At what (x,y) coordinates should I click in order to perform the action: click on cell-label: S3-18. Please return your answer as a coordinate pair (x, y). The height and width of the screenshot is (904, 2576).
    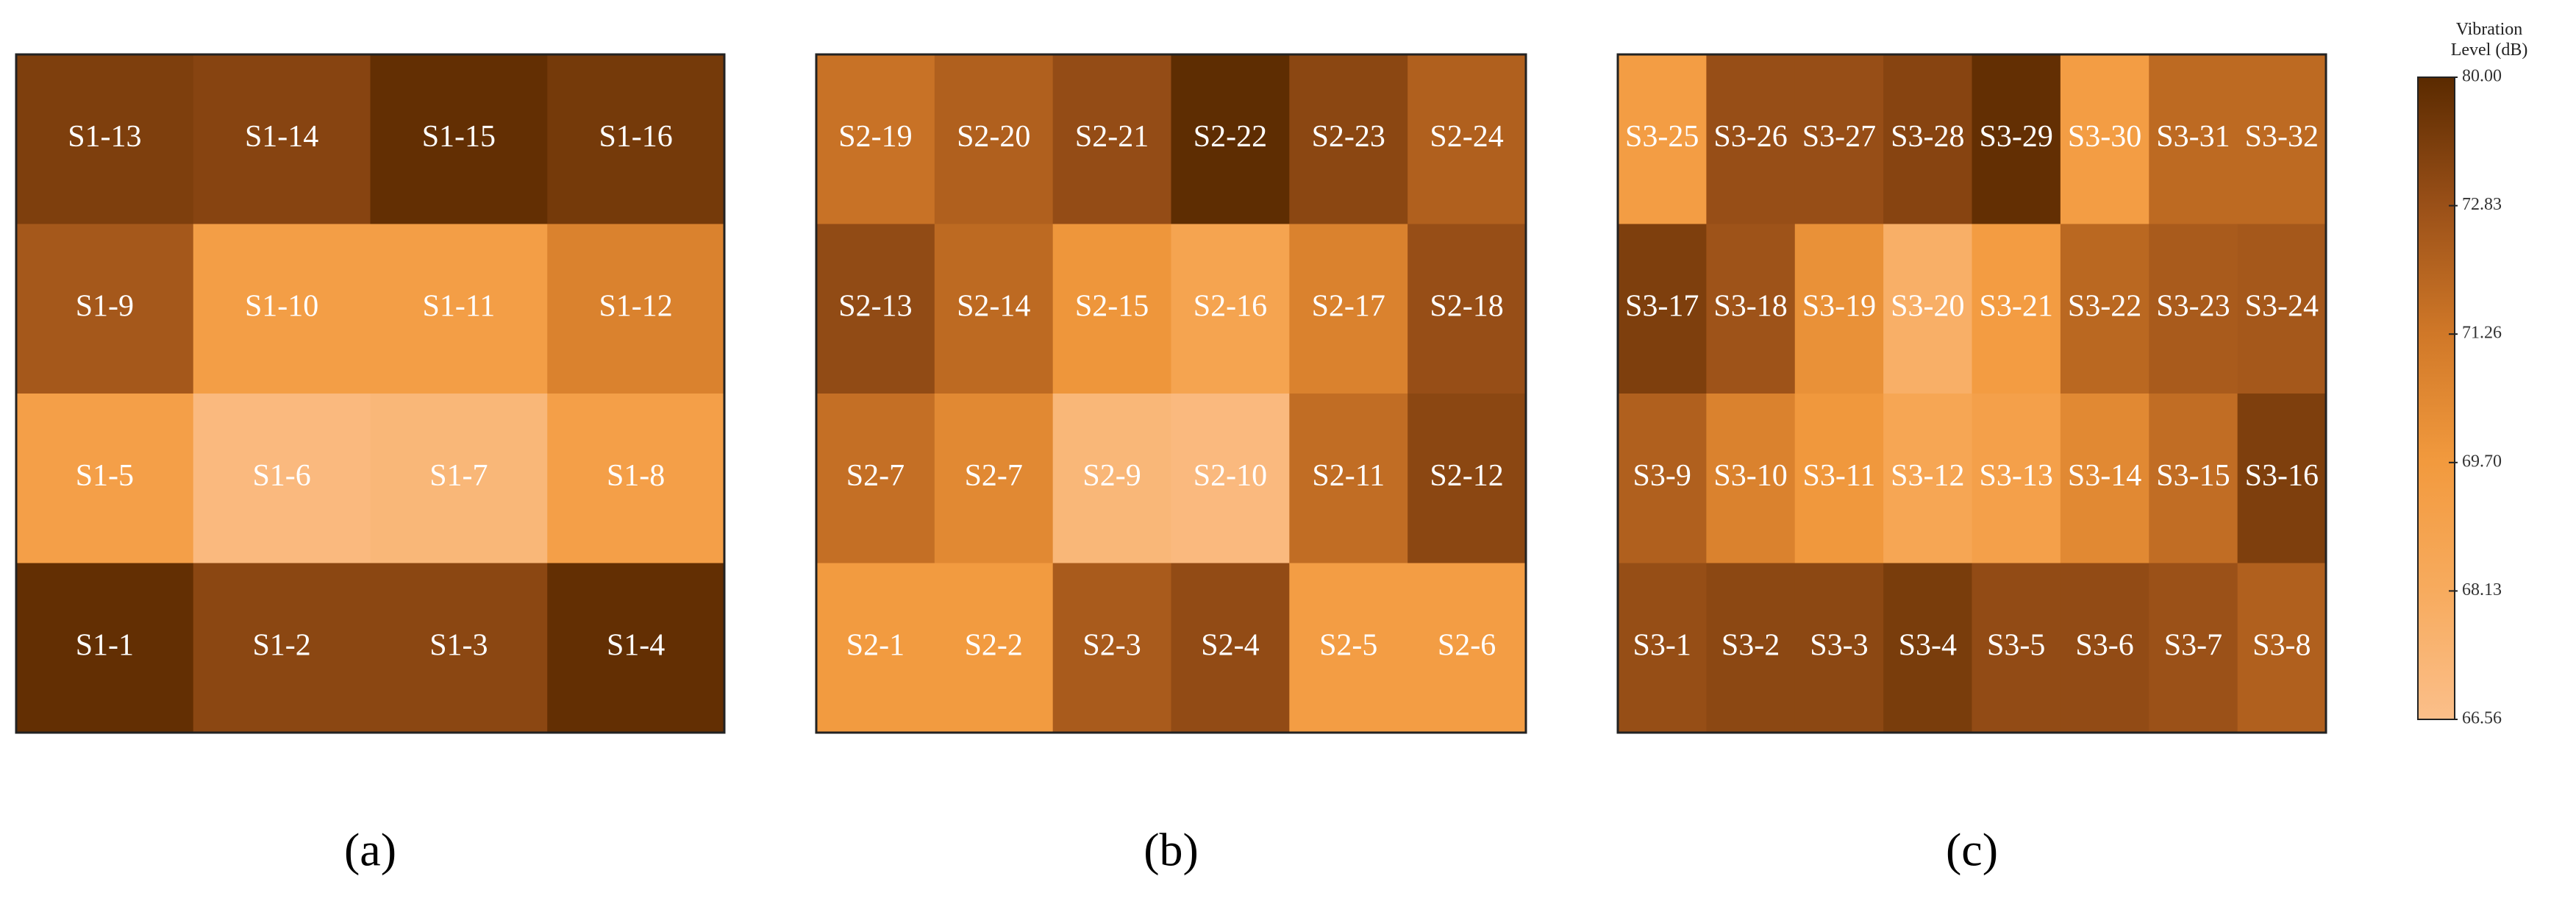
    Looking at the image, I should click on (1750, 306).